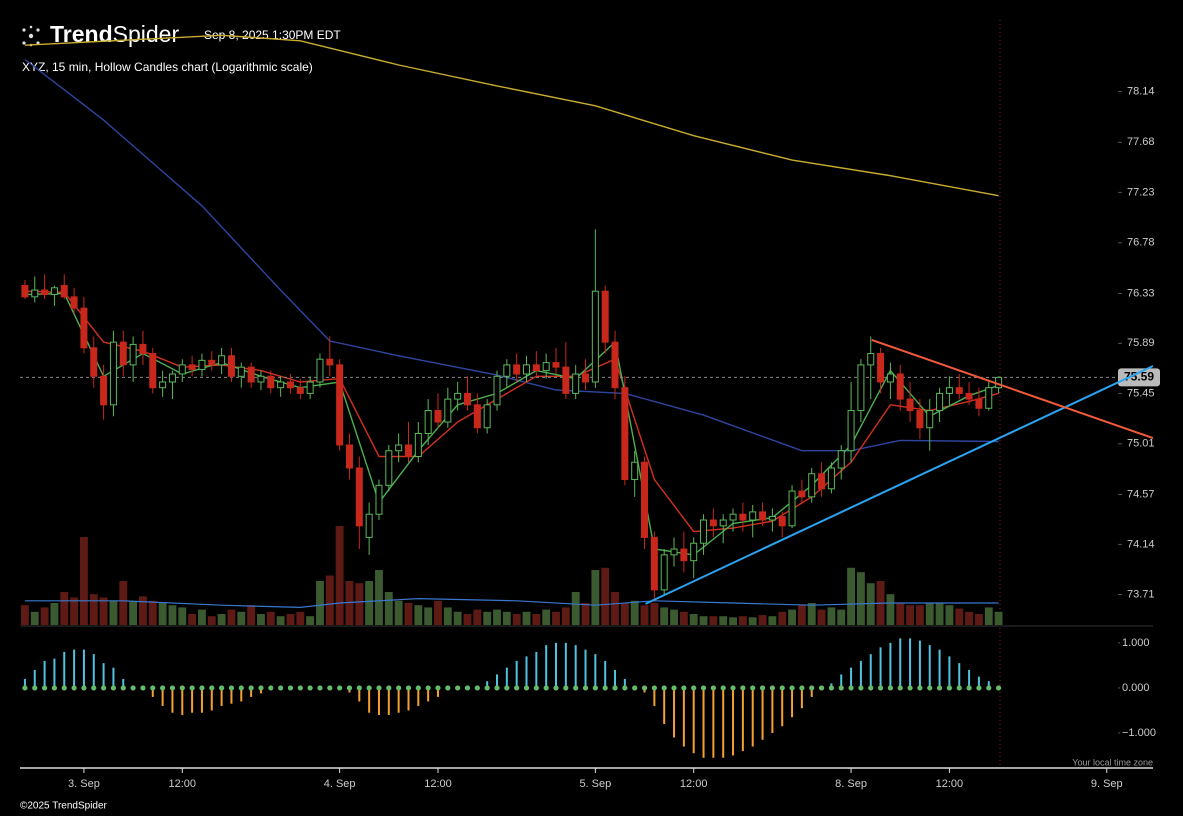 The image size is (1183, 816). I want to click on osc-tick-label: −1.000, so click(1139, 733).